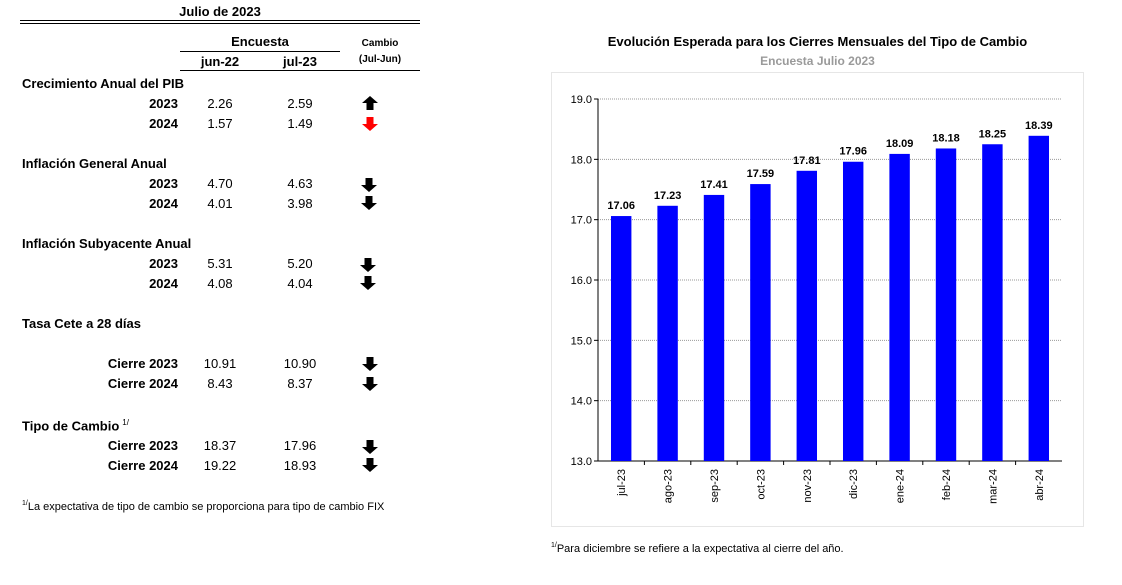 The width and height of the screenshot is (1122, 585). What do you see at coordinates (300, 445) in the screenshot?
I see `row-value-jul23: 17.96` at bounding box center [300, 445].